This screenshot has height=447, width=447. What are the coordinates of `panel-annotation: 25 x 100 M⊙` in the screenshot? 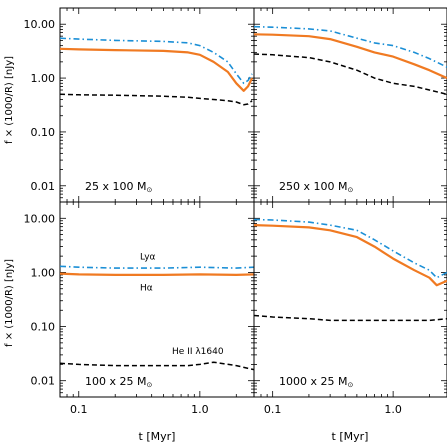 It's located at (118, 187).